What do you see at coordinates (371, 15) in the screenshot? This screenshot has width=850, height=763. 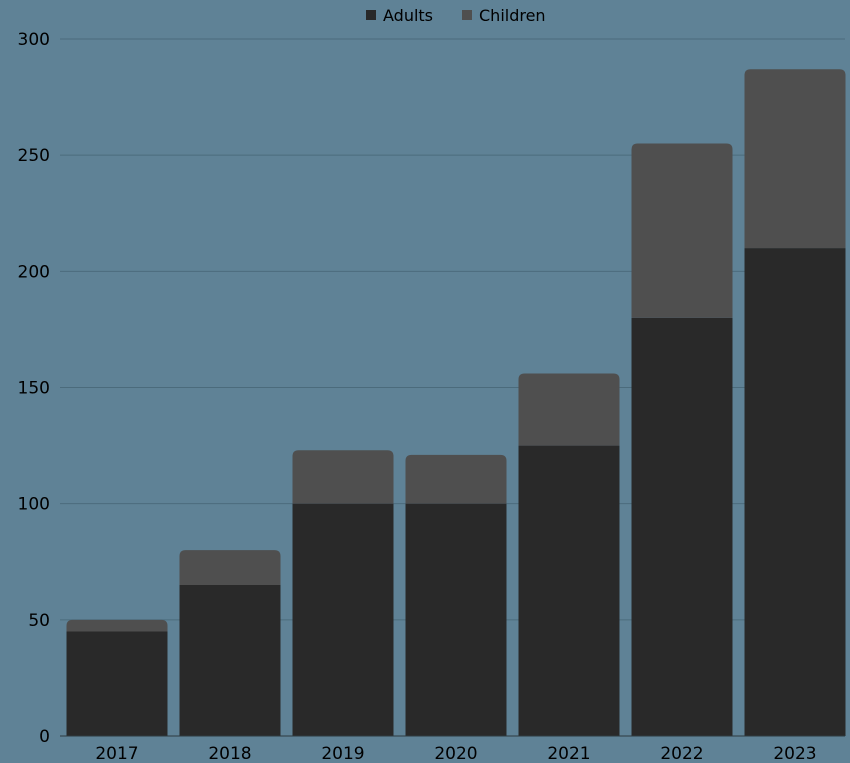 I see `legend-swatch-adults` at bounding box center [371, 15].